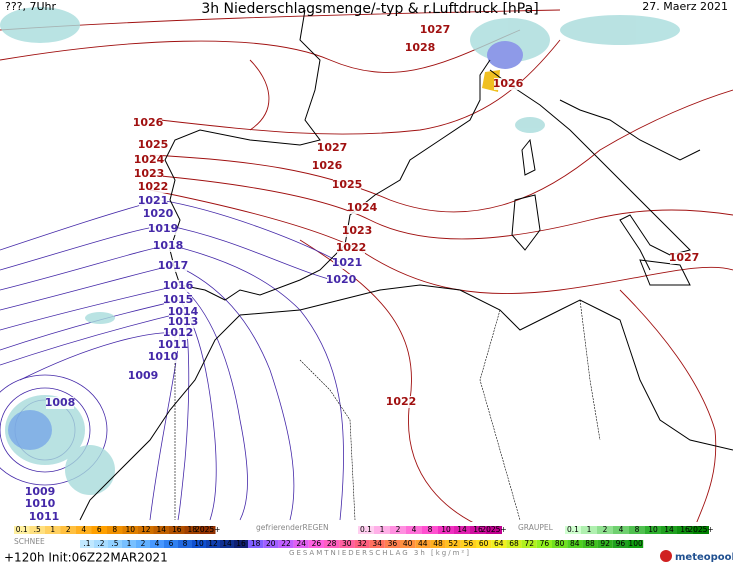  I want to click on brand-logo, so click(666, 556).